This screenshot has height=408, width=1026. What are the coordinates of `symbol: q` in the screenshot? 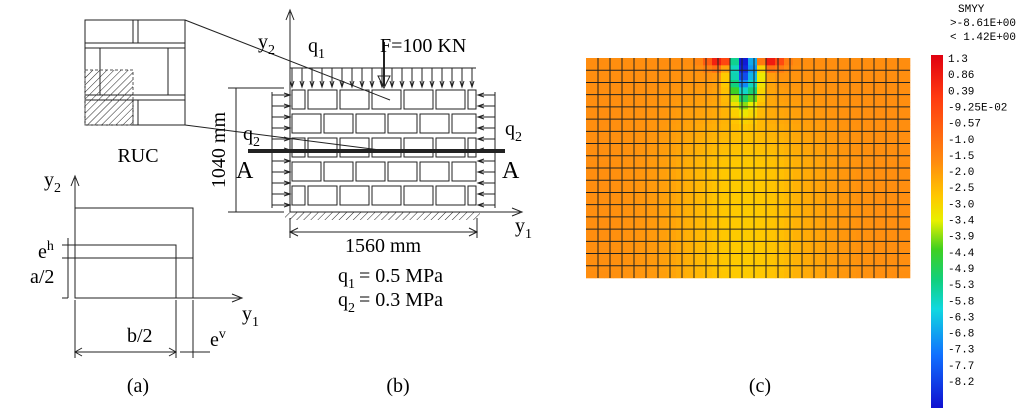 It's located at (343, 276).